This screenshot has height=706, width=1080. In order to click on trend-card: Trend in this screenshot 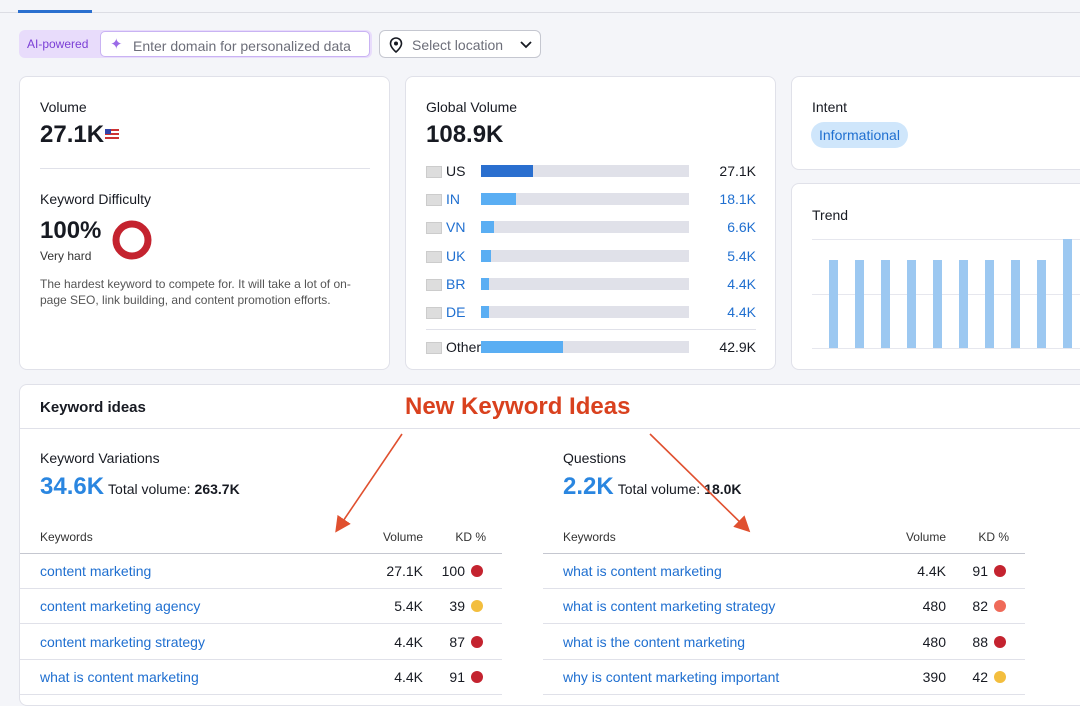, I will do `click(935, 276)`.